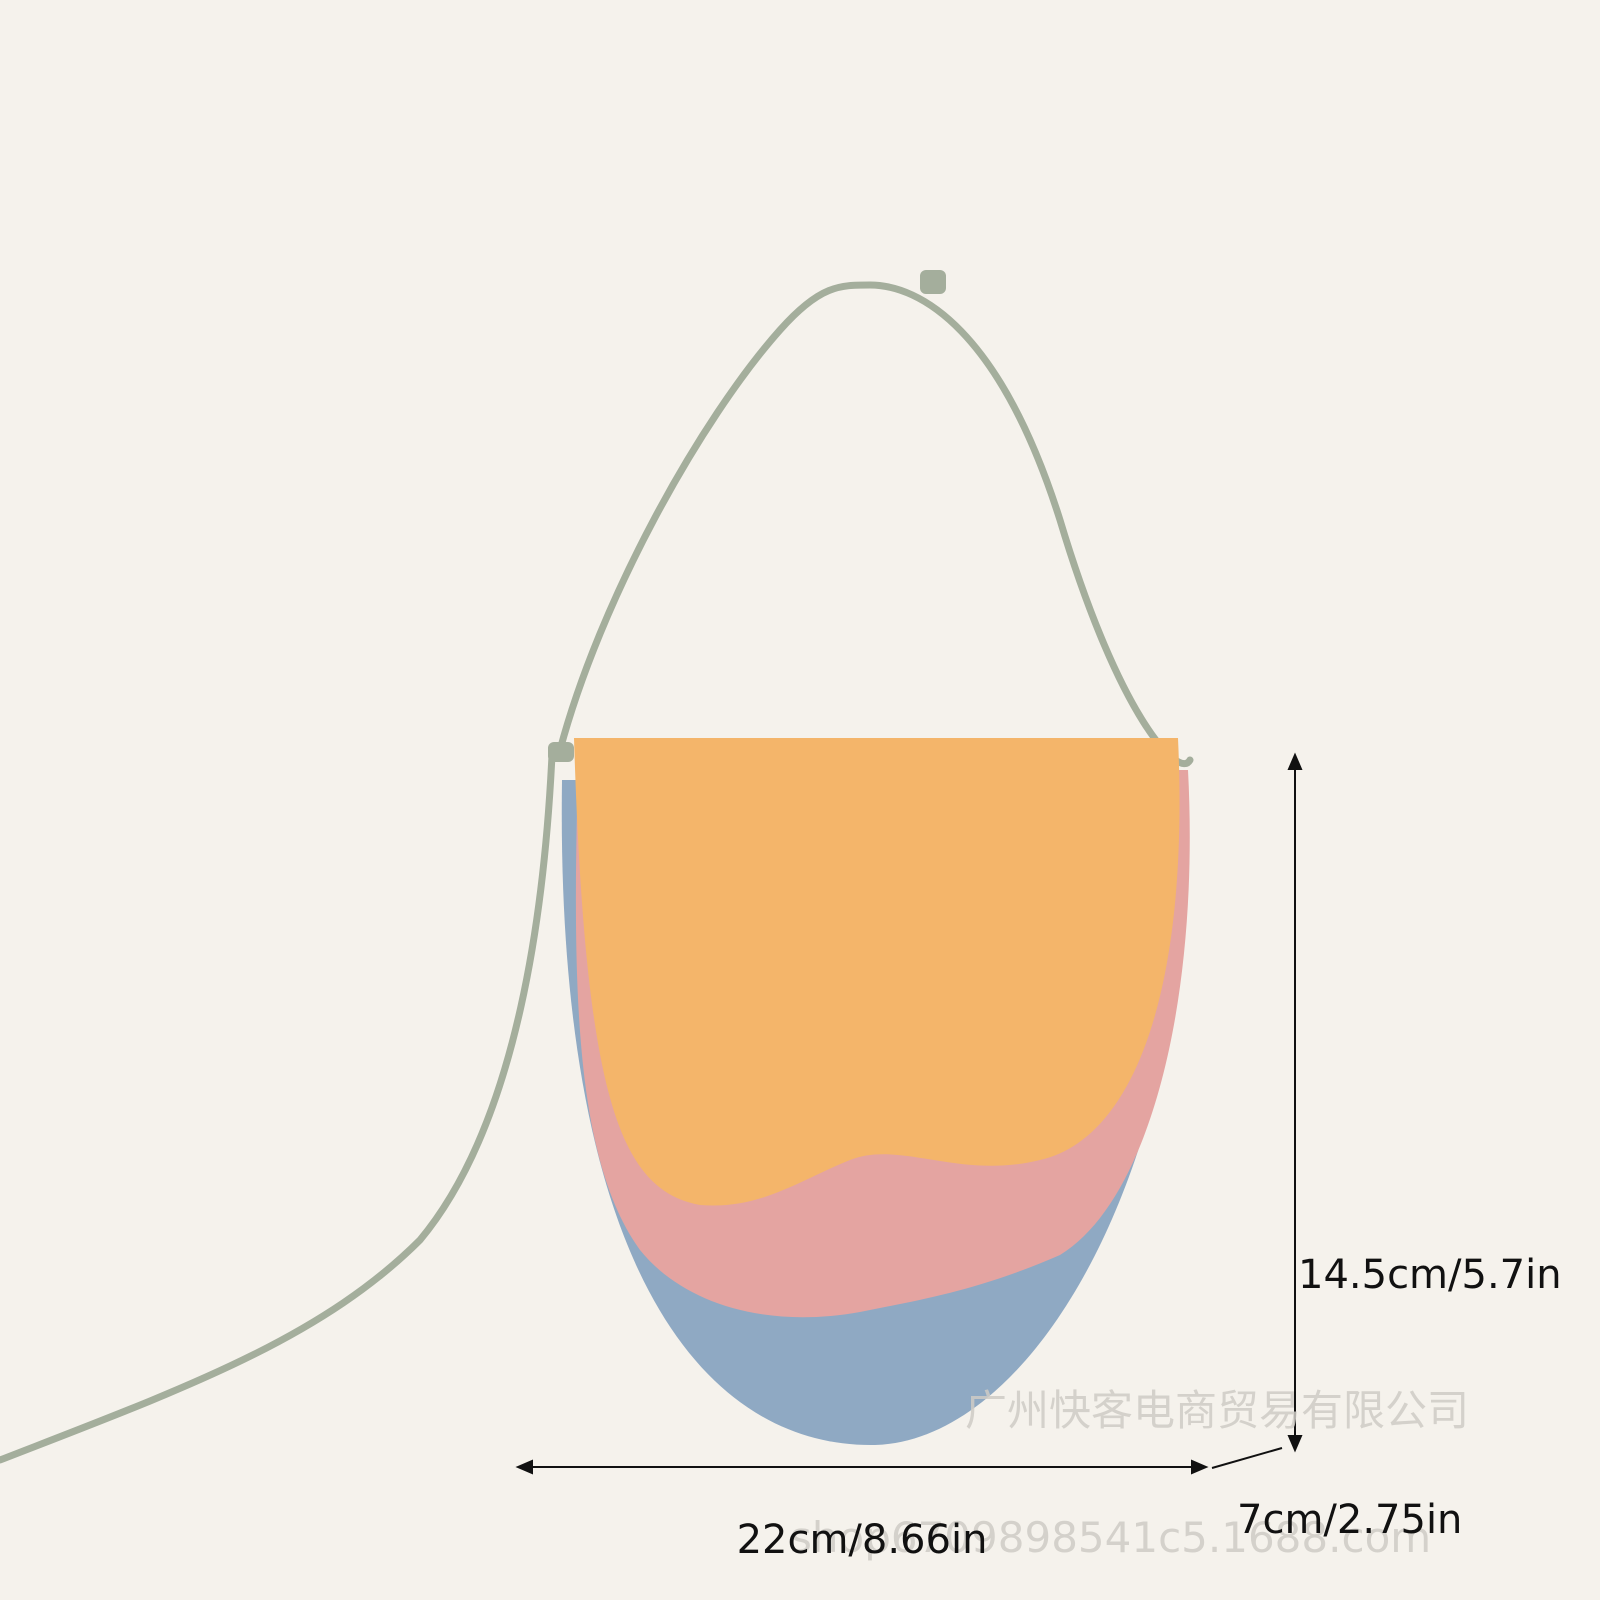  I want to click on bag-flap, so click(877, 972).